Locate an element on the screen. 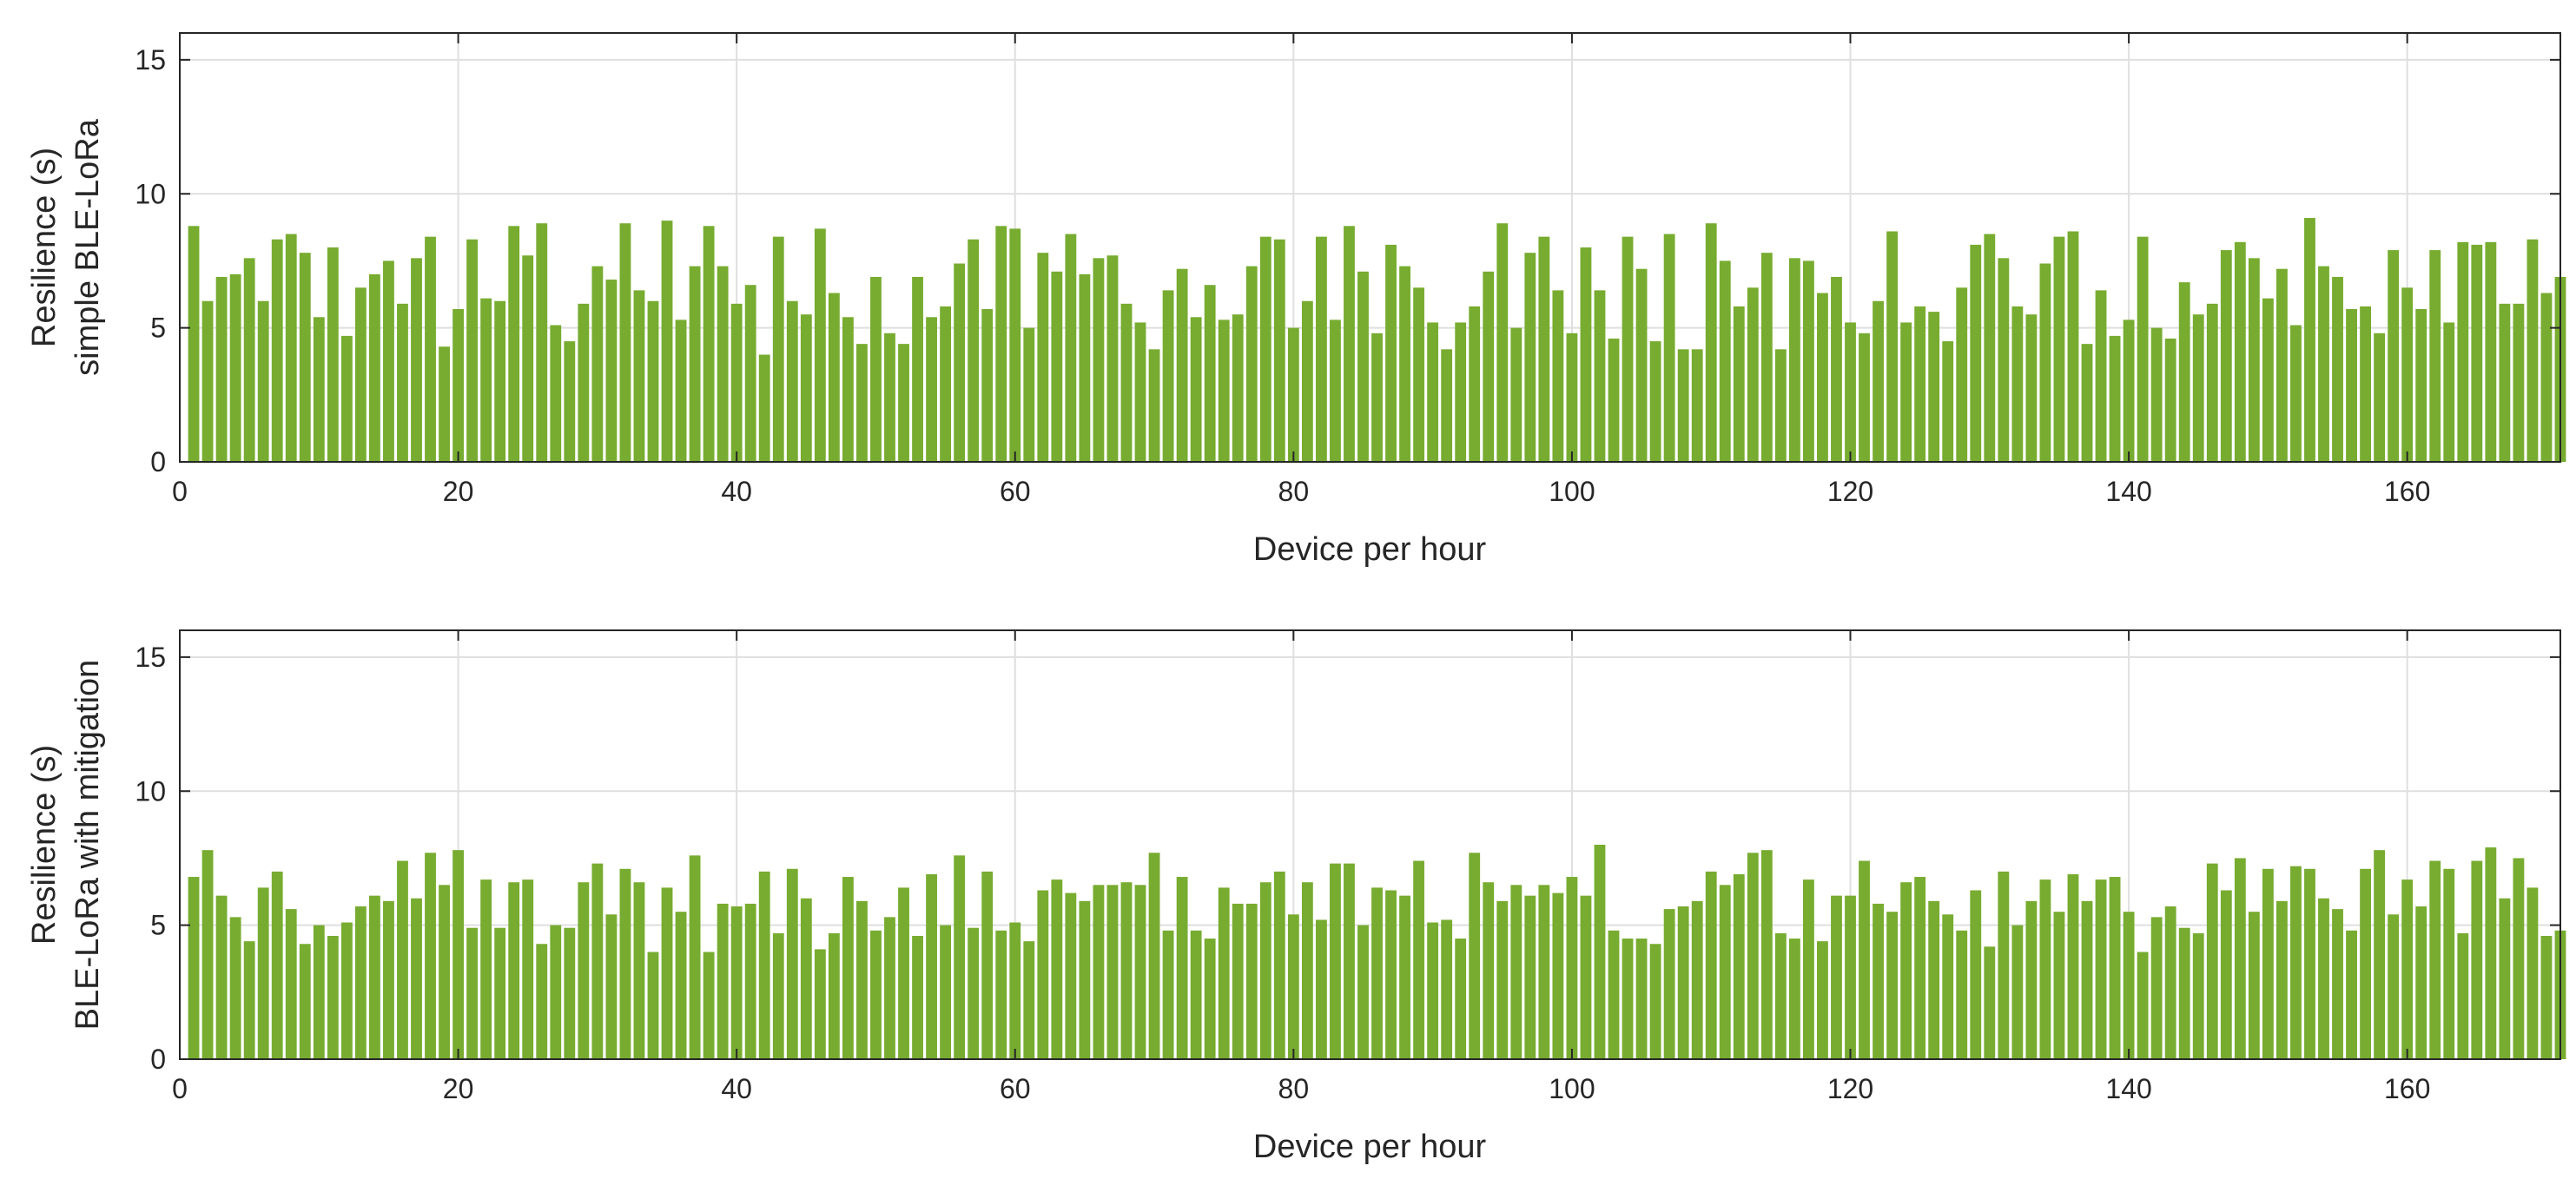 This screenshot has width=2576, height=1179. bottom-x-tick-label: 140 is located at coordinates (2128, 1088).